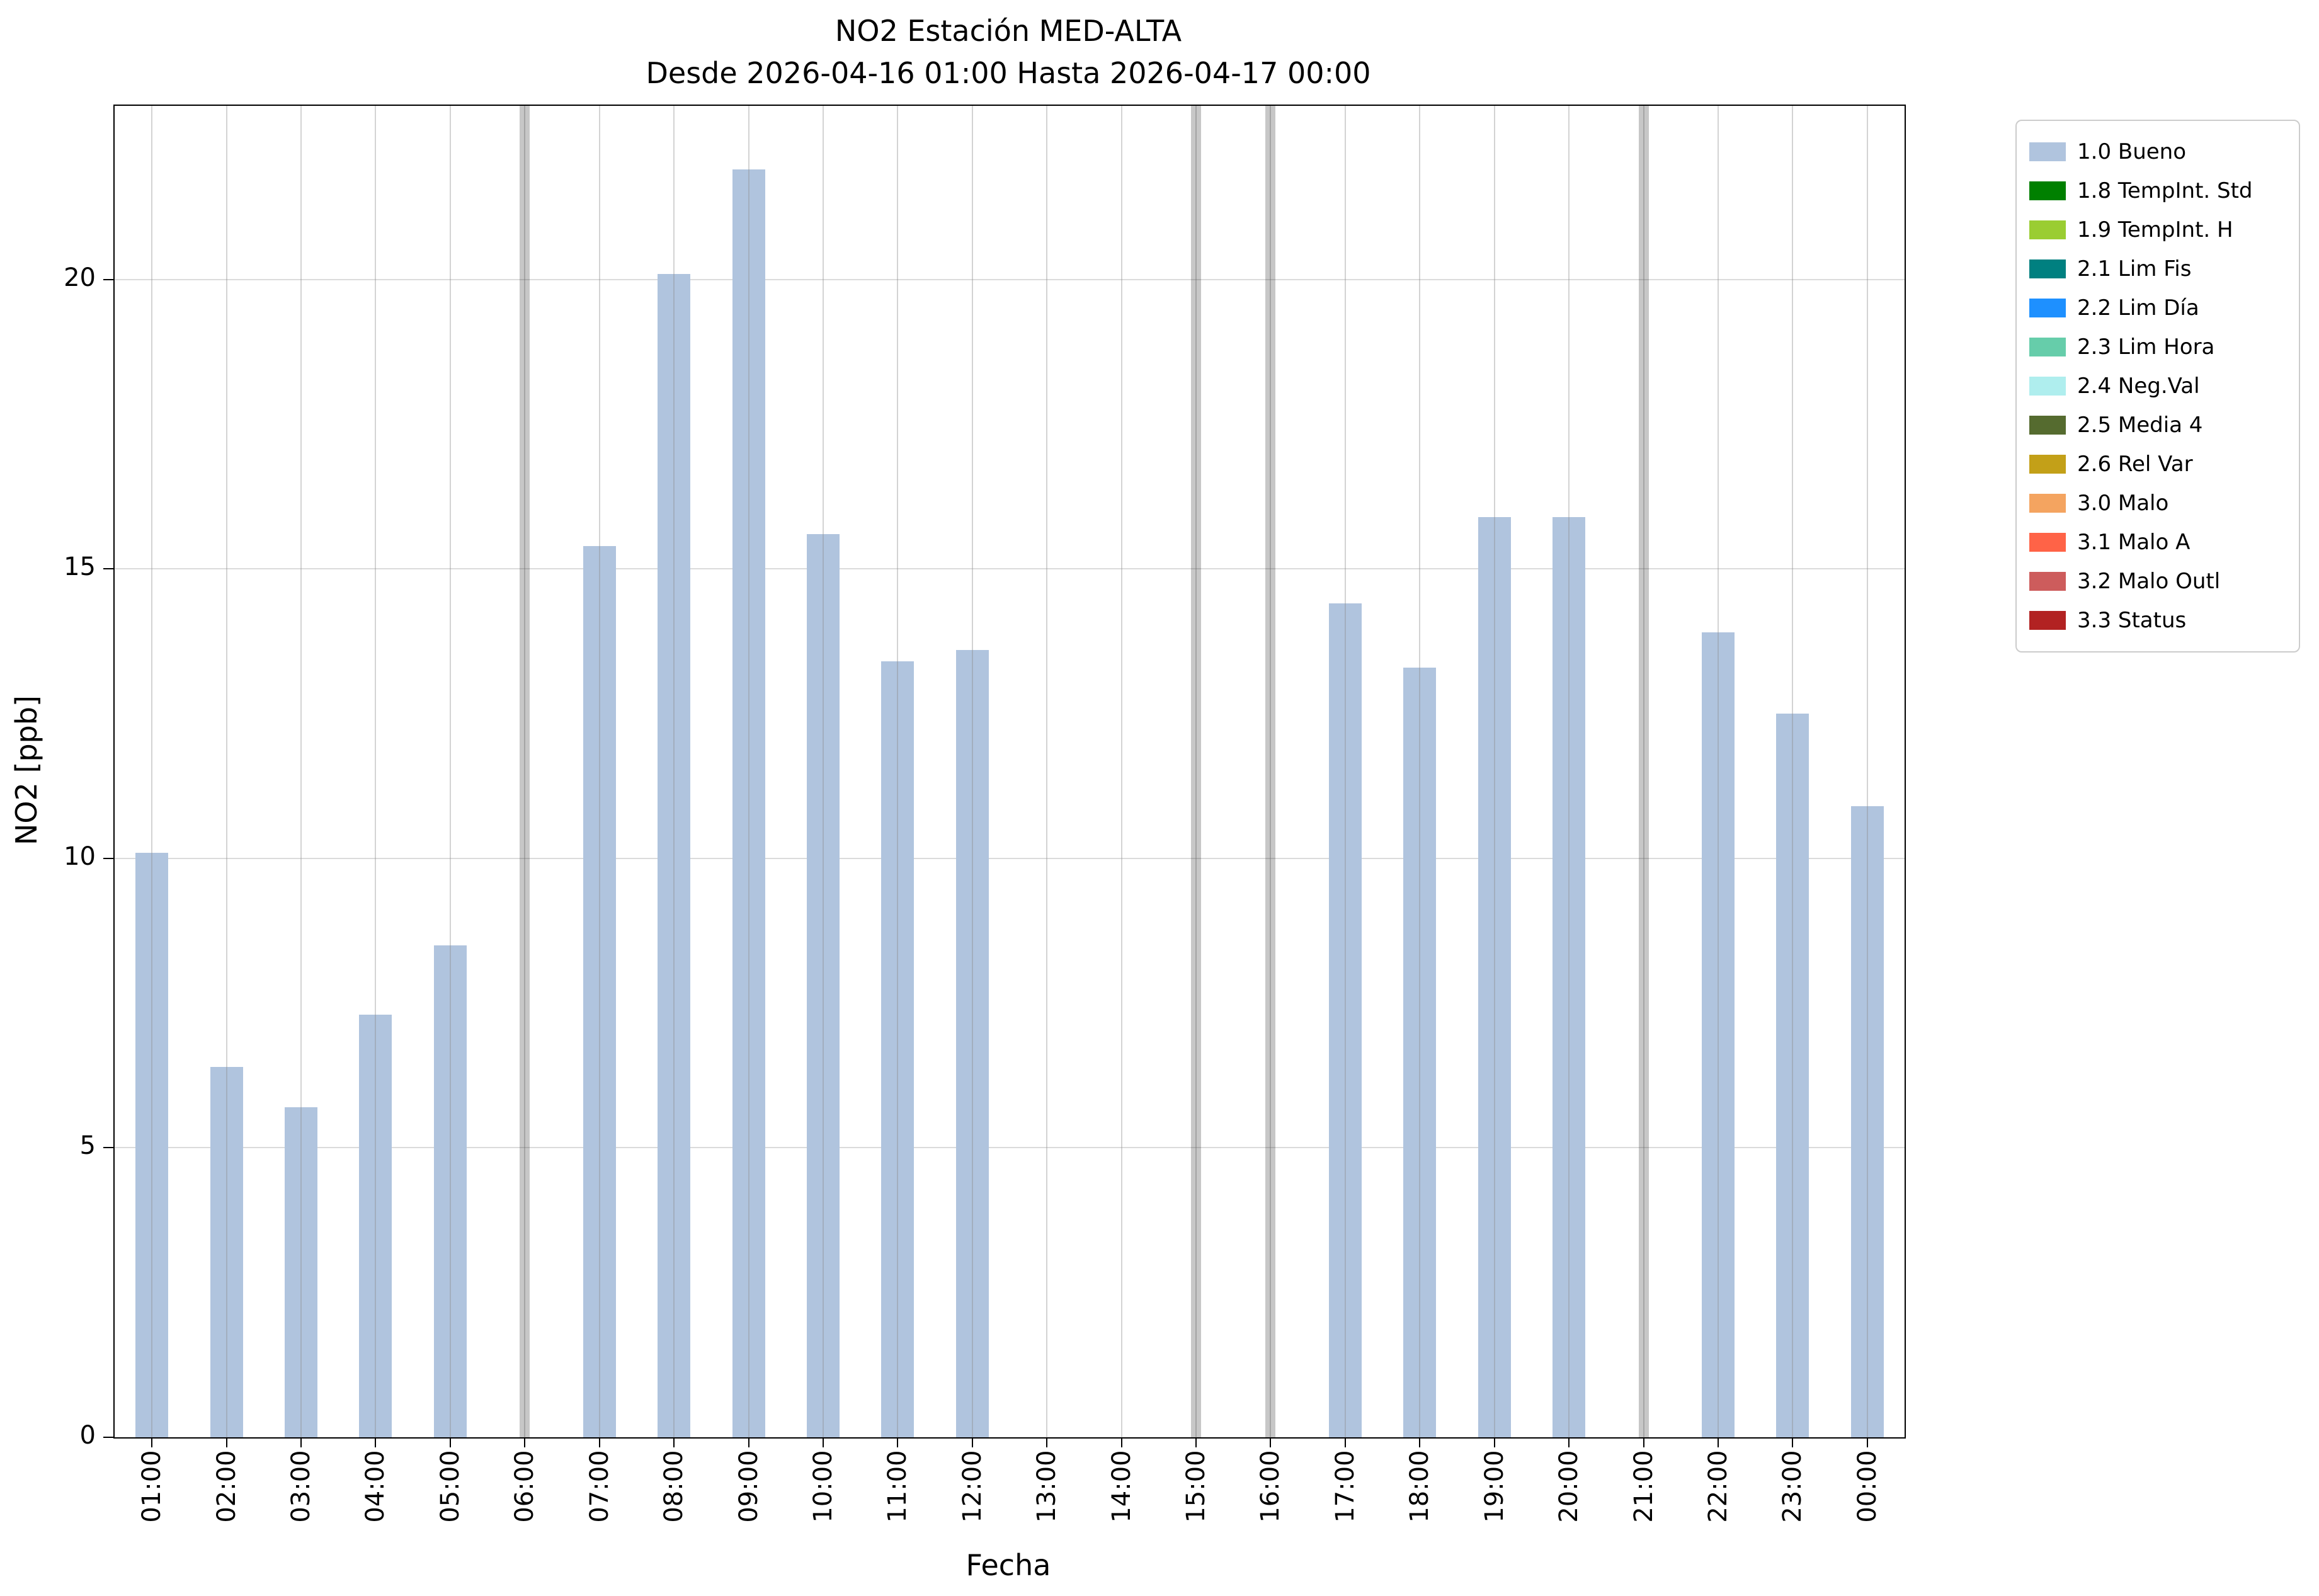  What do you see at coordinates (1494, 1486) in the screenshot?
I see `x-tick-label: 19:00` at bounding box center [1494, 1486].